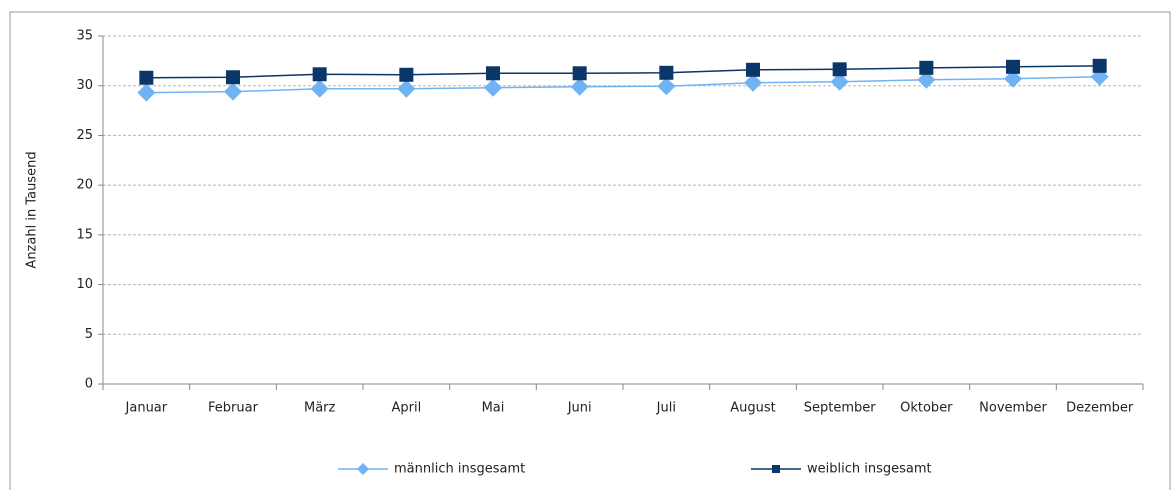 Image resolution: width=1174 pixels, height=490 pixels. I want to click on x-tick-label: Januar, so click(146, 408).